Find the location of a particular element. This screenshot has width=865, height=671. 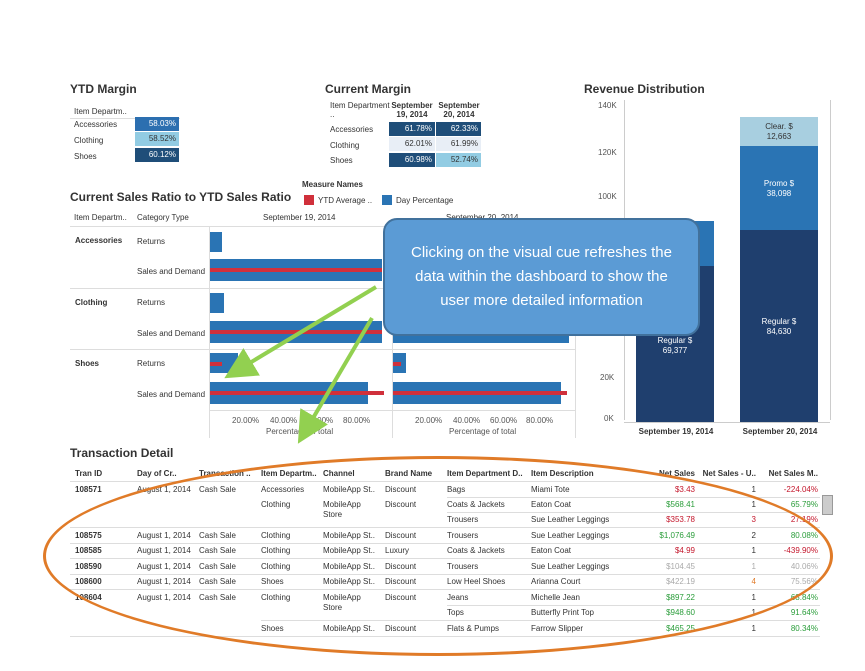

current-margin-title: Current Margin is located at coordinates (368, 89).